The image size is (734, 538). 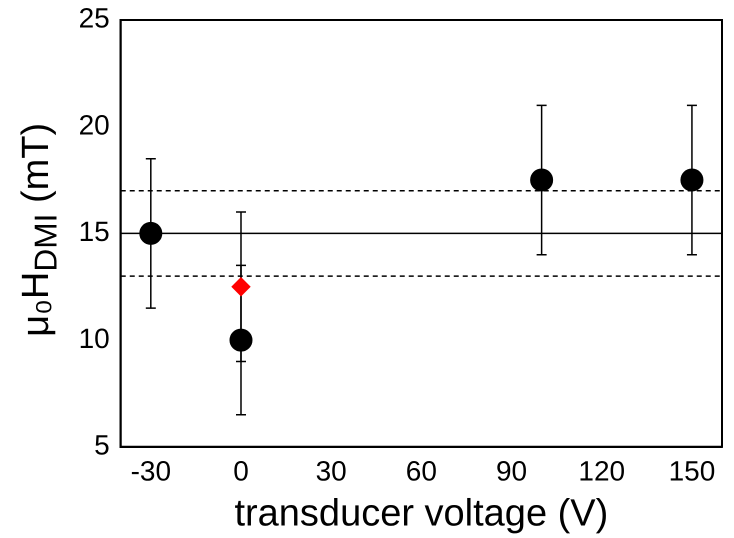 I want to click on y-tick-label: 15, so click(x=94, y=232).